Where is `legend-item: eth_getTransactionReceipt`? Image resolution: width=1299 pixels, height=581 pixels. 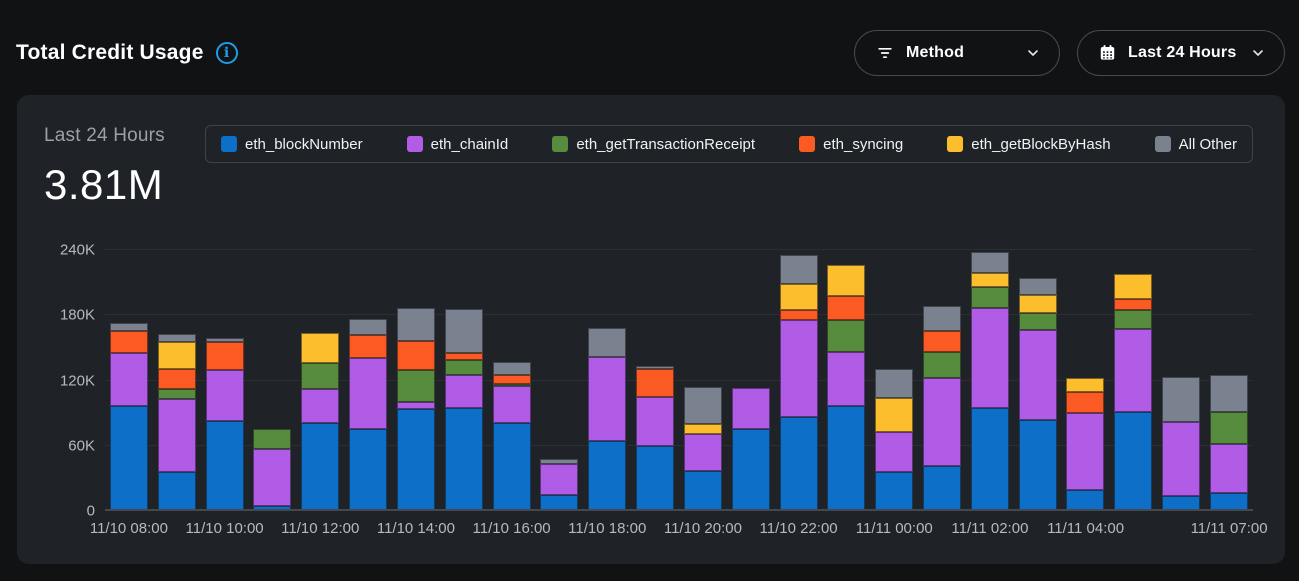 legend-item: eth_getTransactionReceipt is located at coordinates (653, 144).